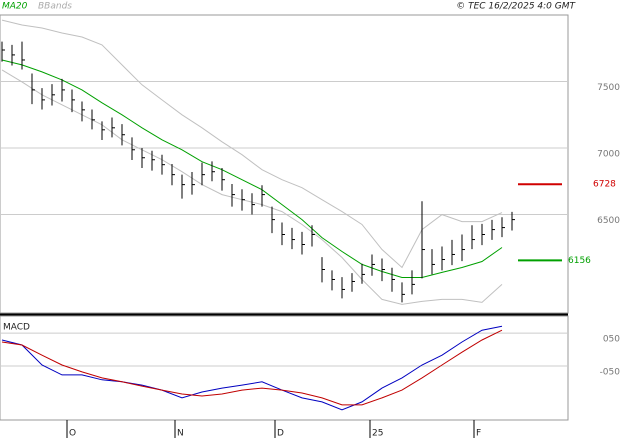 The image size is (627, 440). What do you see at coordinates (280, 434) in the screenshot?
I see `x-tick-label: D` at bounding box center [280, 434].